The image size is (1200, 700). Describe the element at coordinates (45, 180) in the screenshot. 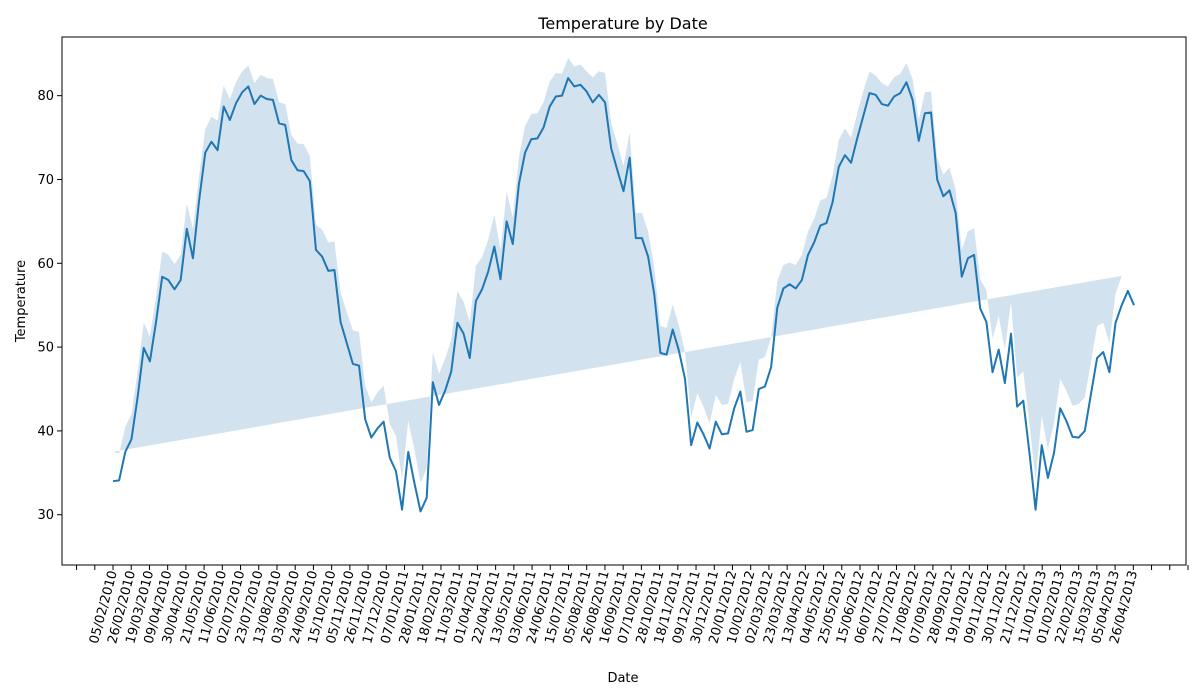

I see `y-tick-label: 70` at that location.